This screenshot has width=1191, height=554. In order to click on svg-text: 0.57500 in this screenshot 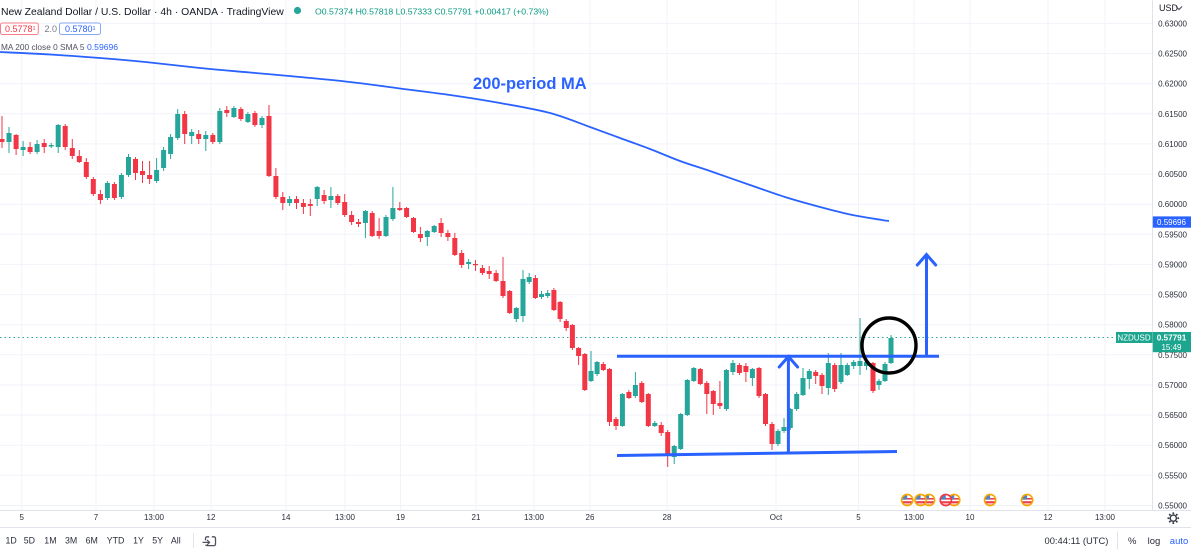, I will do `click(1172, 355)`.